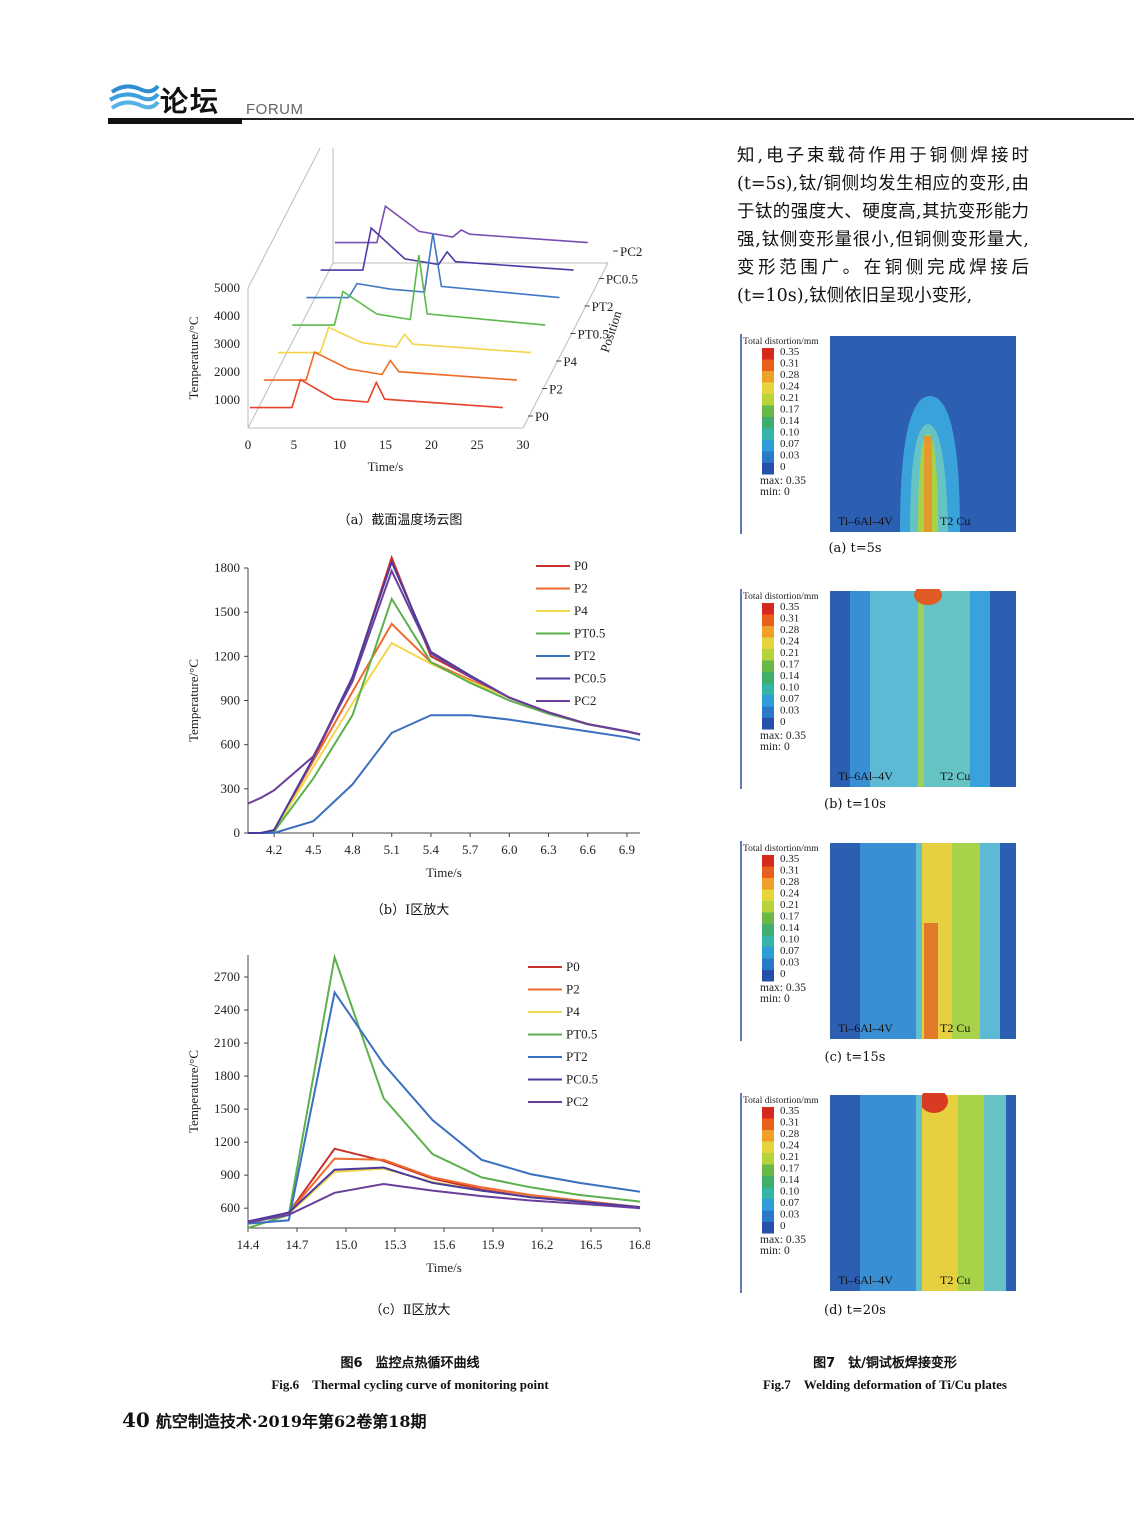  What do you see at coordinates (227, 567) in the screenshot?
I see `y-tick-label: 1800` at bounding box center [227, 567].